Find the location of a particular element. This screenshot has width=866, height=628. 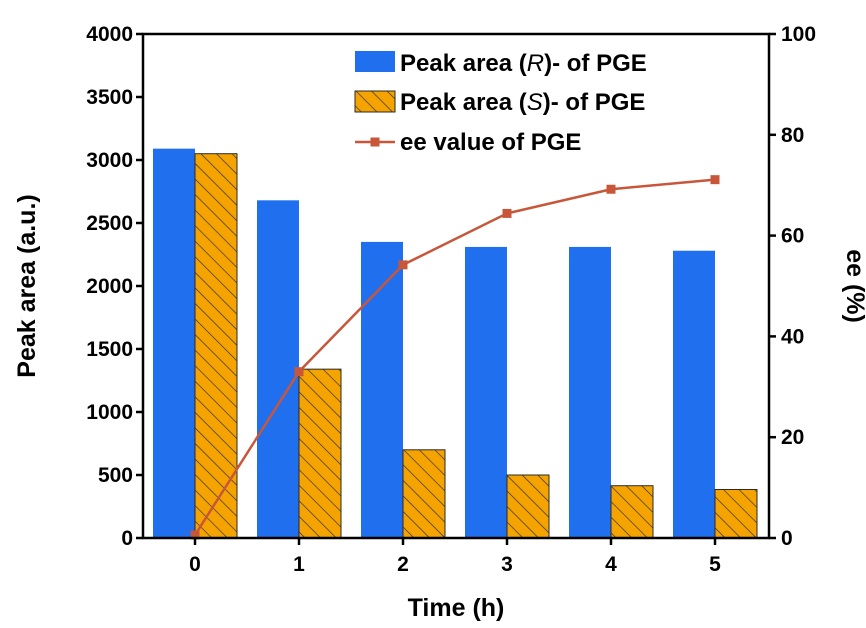

y-tick-label-3000: 3000 is located at coordinates (109, 160).